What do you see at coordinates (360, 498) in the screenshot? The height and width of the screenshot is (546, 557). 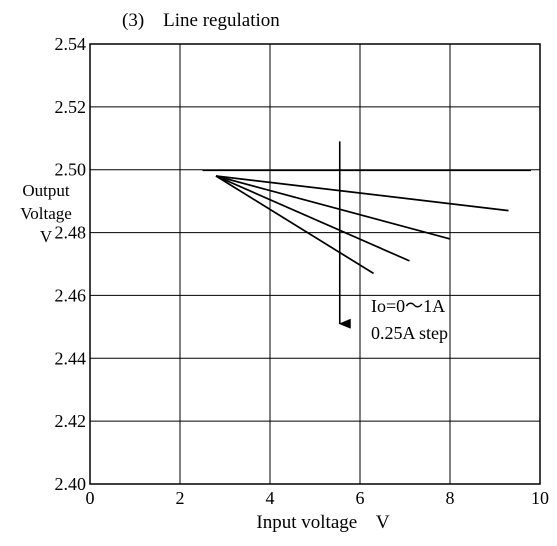 I see `x-tick-label: 6` at bounding box center [360, 498].